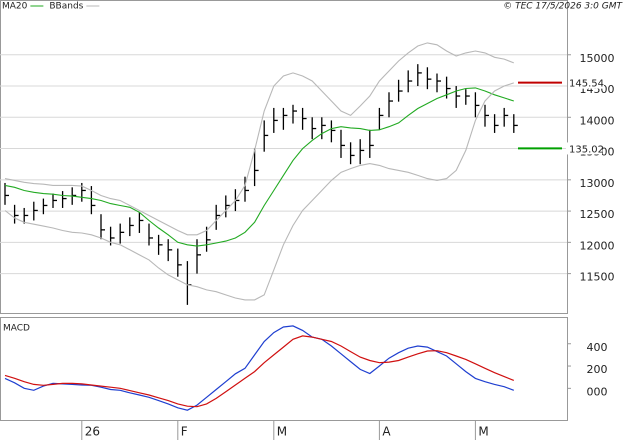  I want to click on y-tick-label: 13000, so click(597, 183).